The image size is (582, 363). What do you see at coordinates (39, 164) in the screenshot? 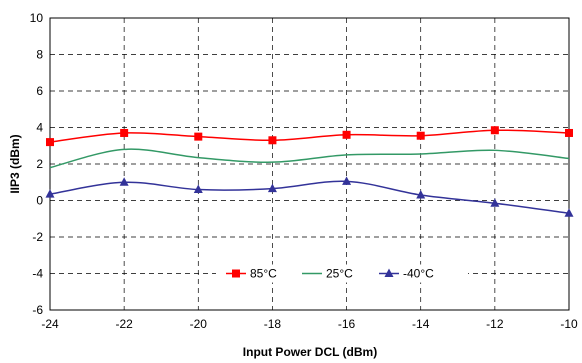
I see `y-tick-label: 2` at bounding box center [39, 164].